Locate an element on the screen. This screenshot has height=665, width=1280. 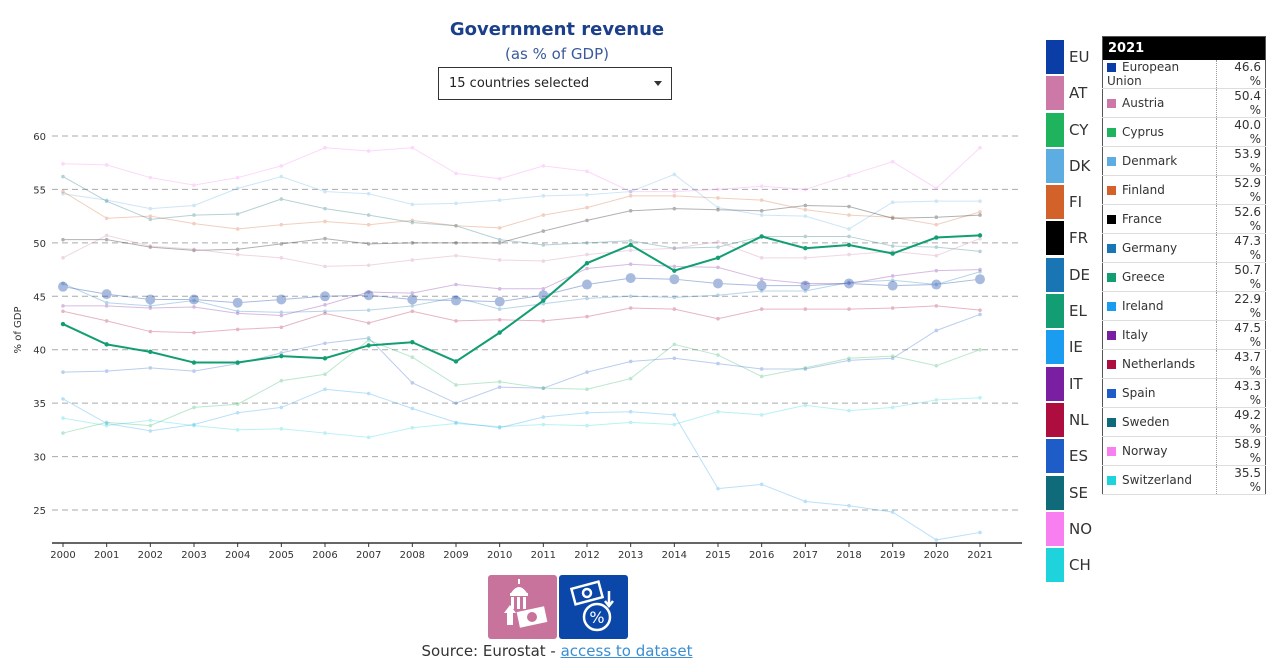
series-CY is located at coordinates (521, 386).